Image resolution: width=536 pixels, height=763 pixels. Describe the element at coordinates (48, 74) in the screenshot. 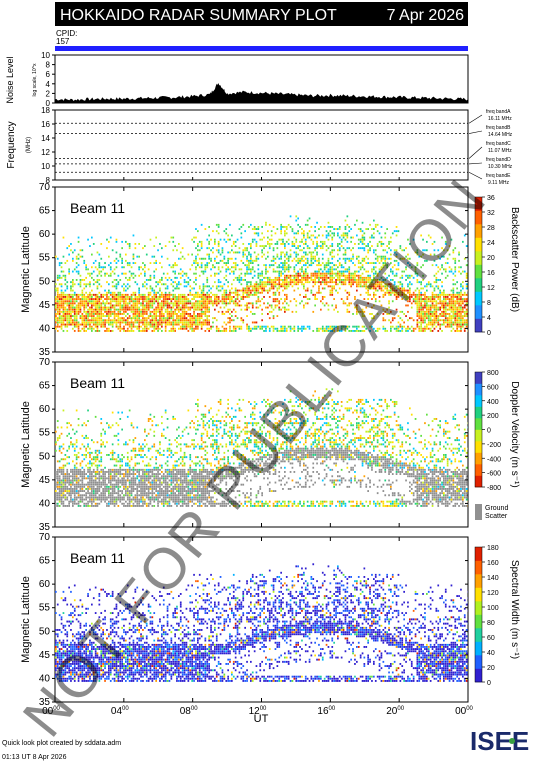

I see `noise-ytick-label: 6` at that location.